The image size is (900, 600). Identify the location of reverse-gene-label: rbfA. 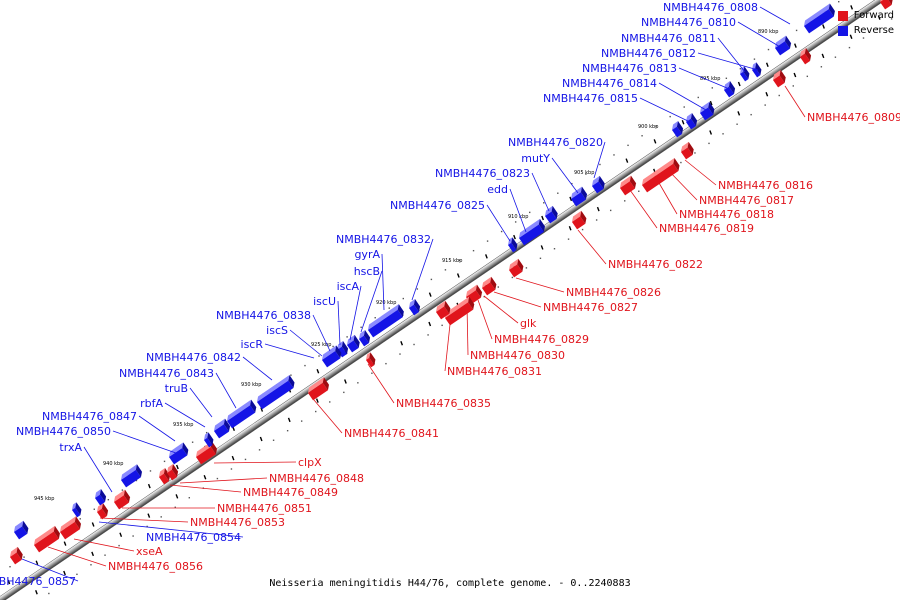
(173, 412).